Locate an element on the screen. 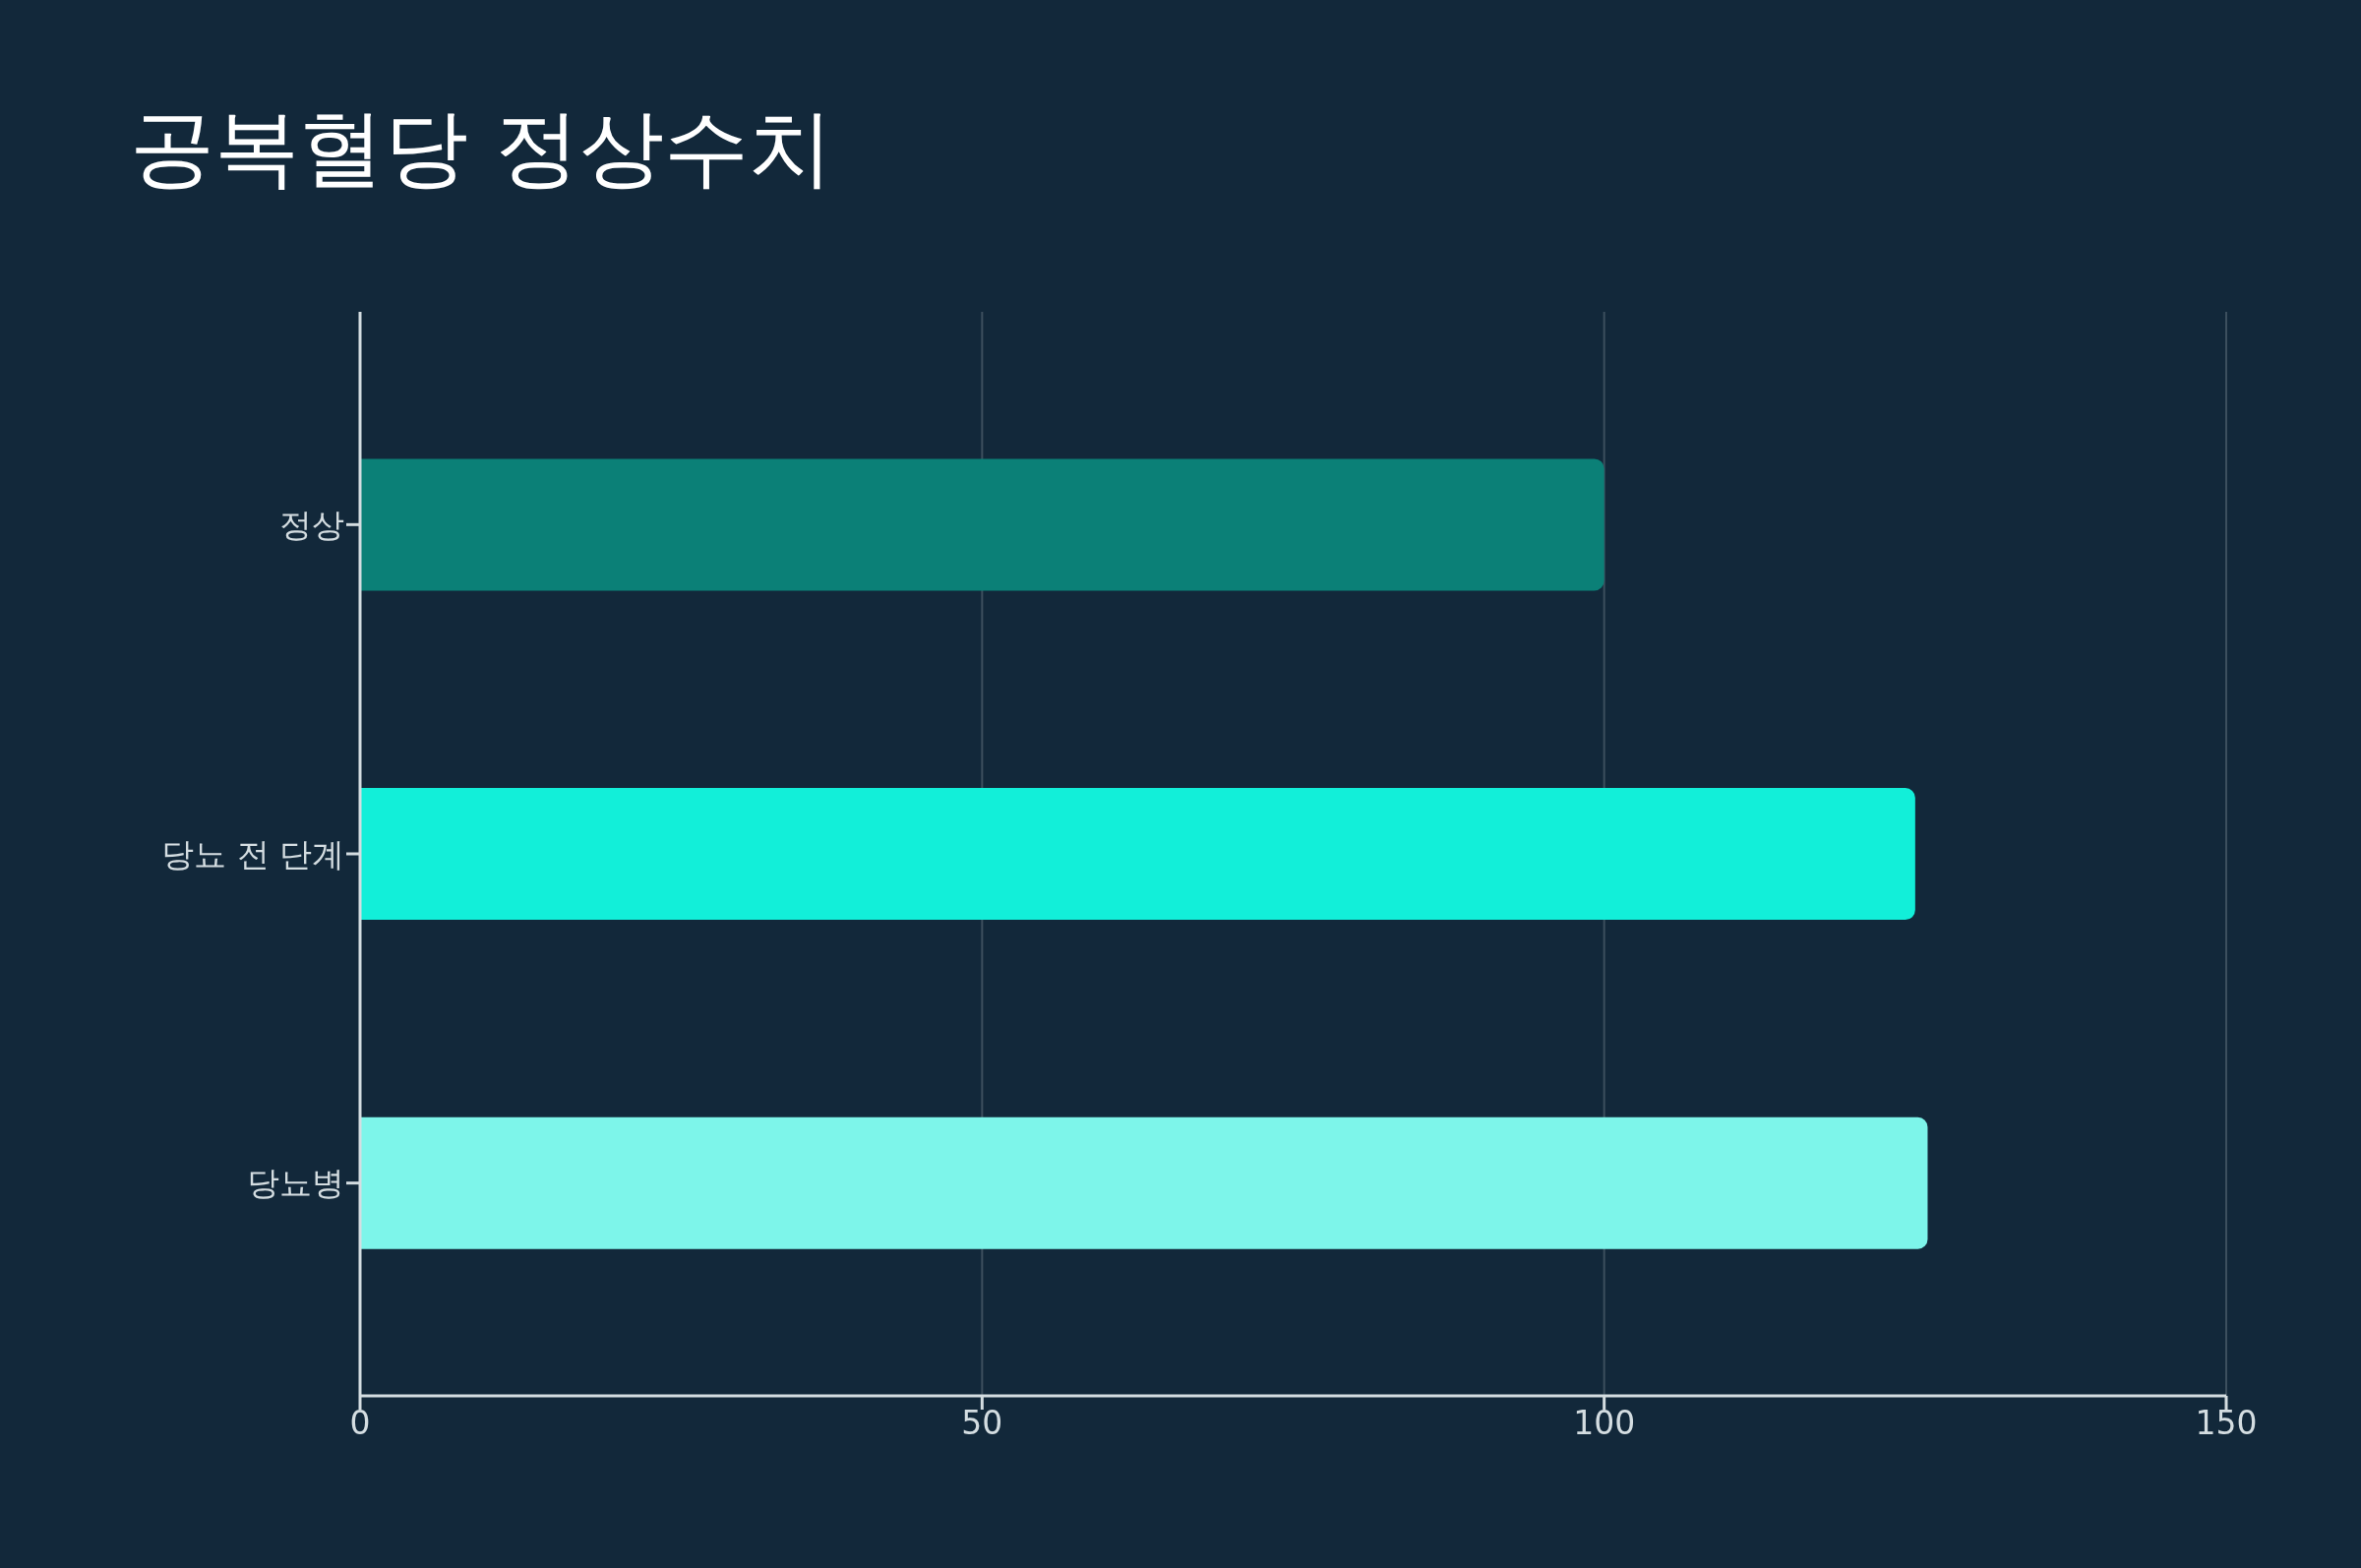 Image resolution: width=2361 pixels, height=1568 pixels. x-tick-label: 150 is located at coordinates (2226, 1424).